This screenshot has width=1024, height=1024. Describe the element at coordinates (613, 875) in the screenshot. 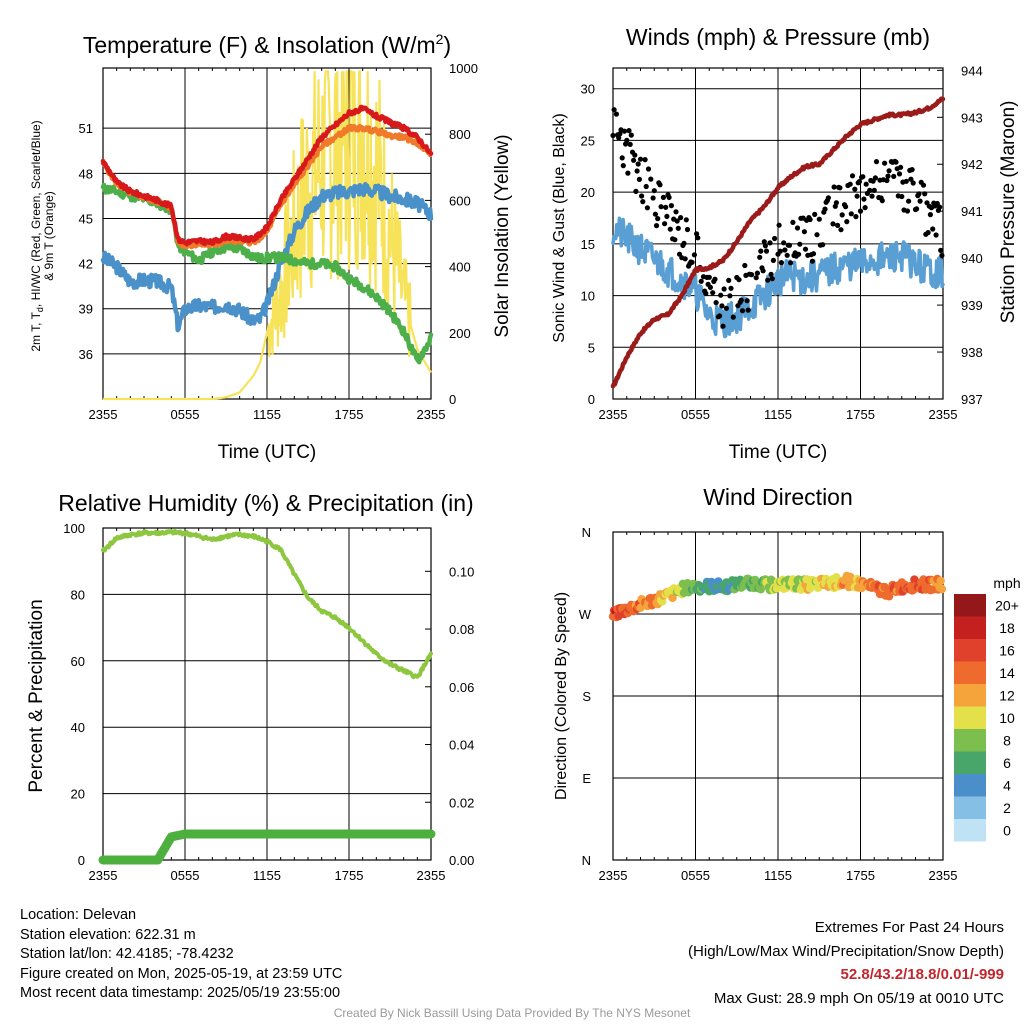

I see `dir-x-tick-label: 2355` at that location.